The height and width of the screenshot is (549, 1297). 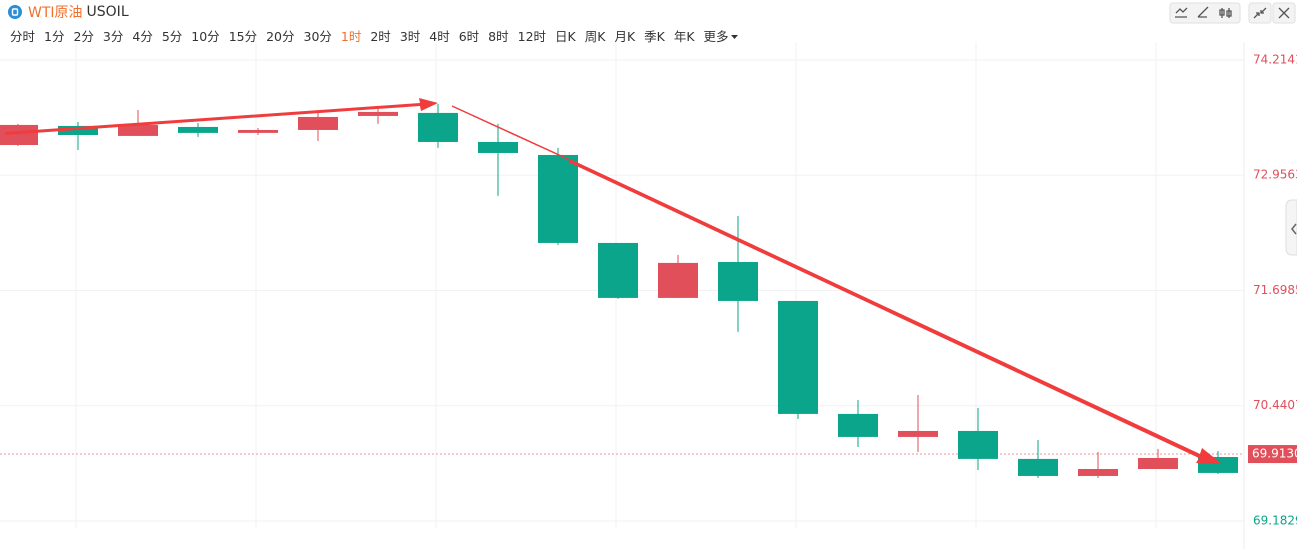 I want to click on interval-option: 1时, so click(x=351, y=36).